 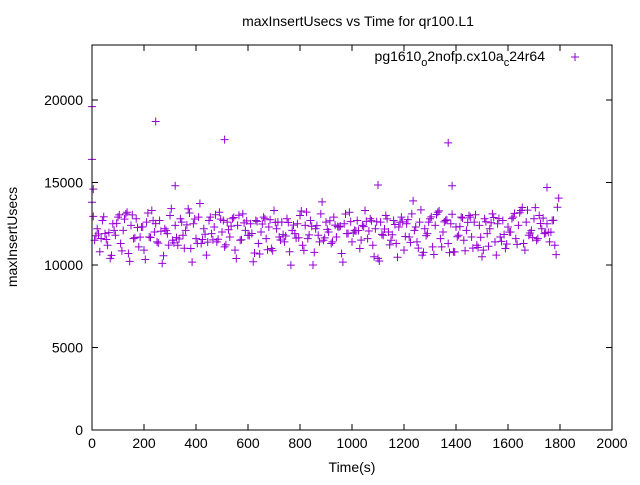 What do you see at coordinates (63, 265) in the screenshot?
I see `y-tick-label: 10000` at bounding box center [63, 265].